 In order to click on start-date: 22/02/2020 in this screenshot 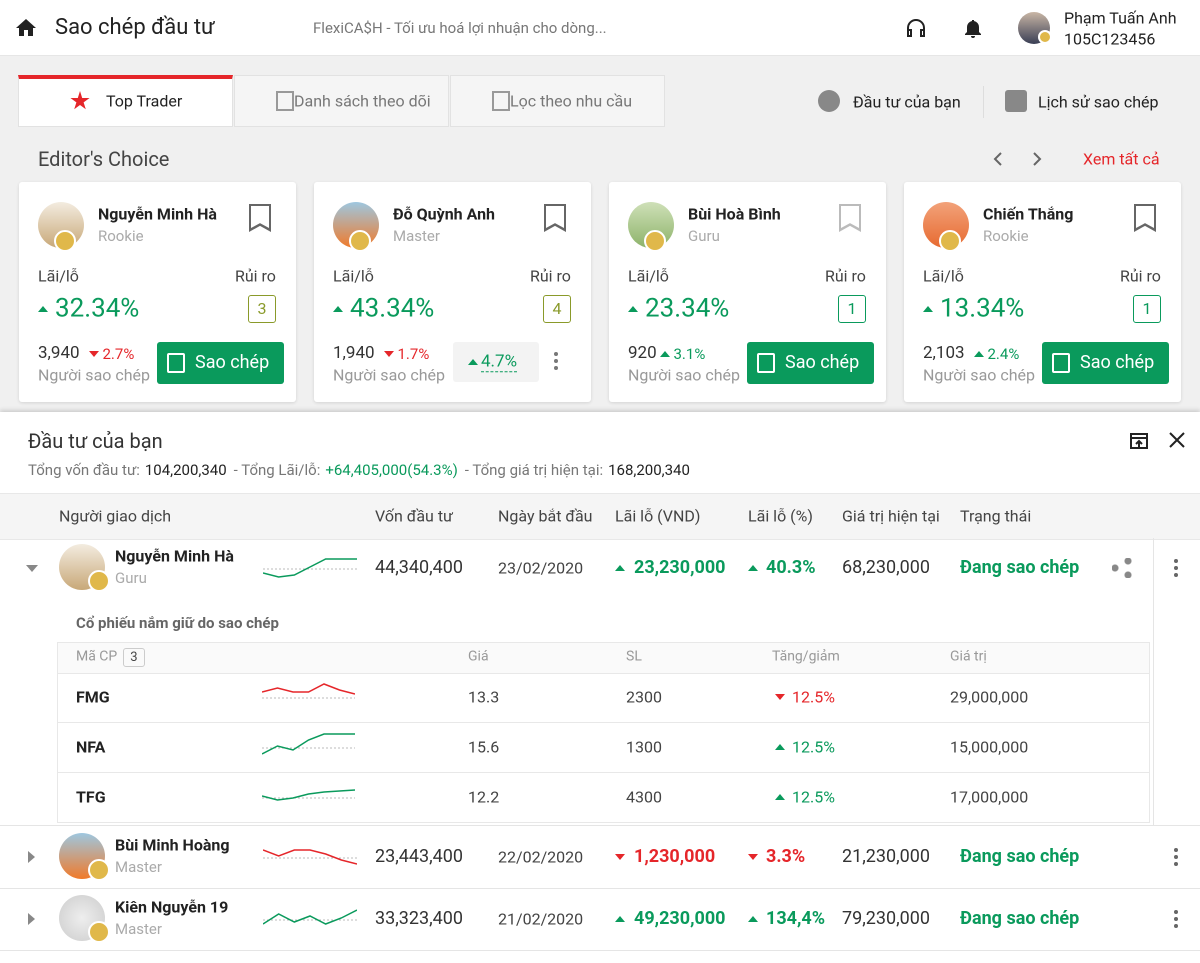, I will do `click(541, 857)`.